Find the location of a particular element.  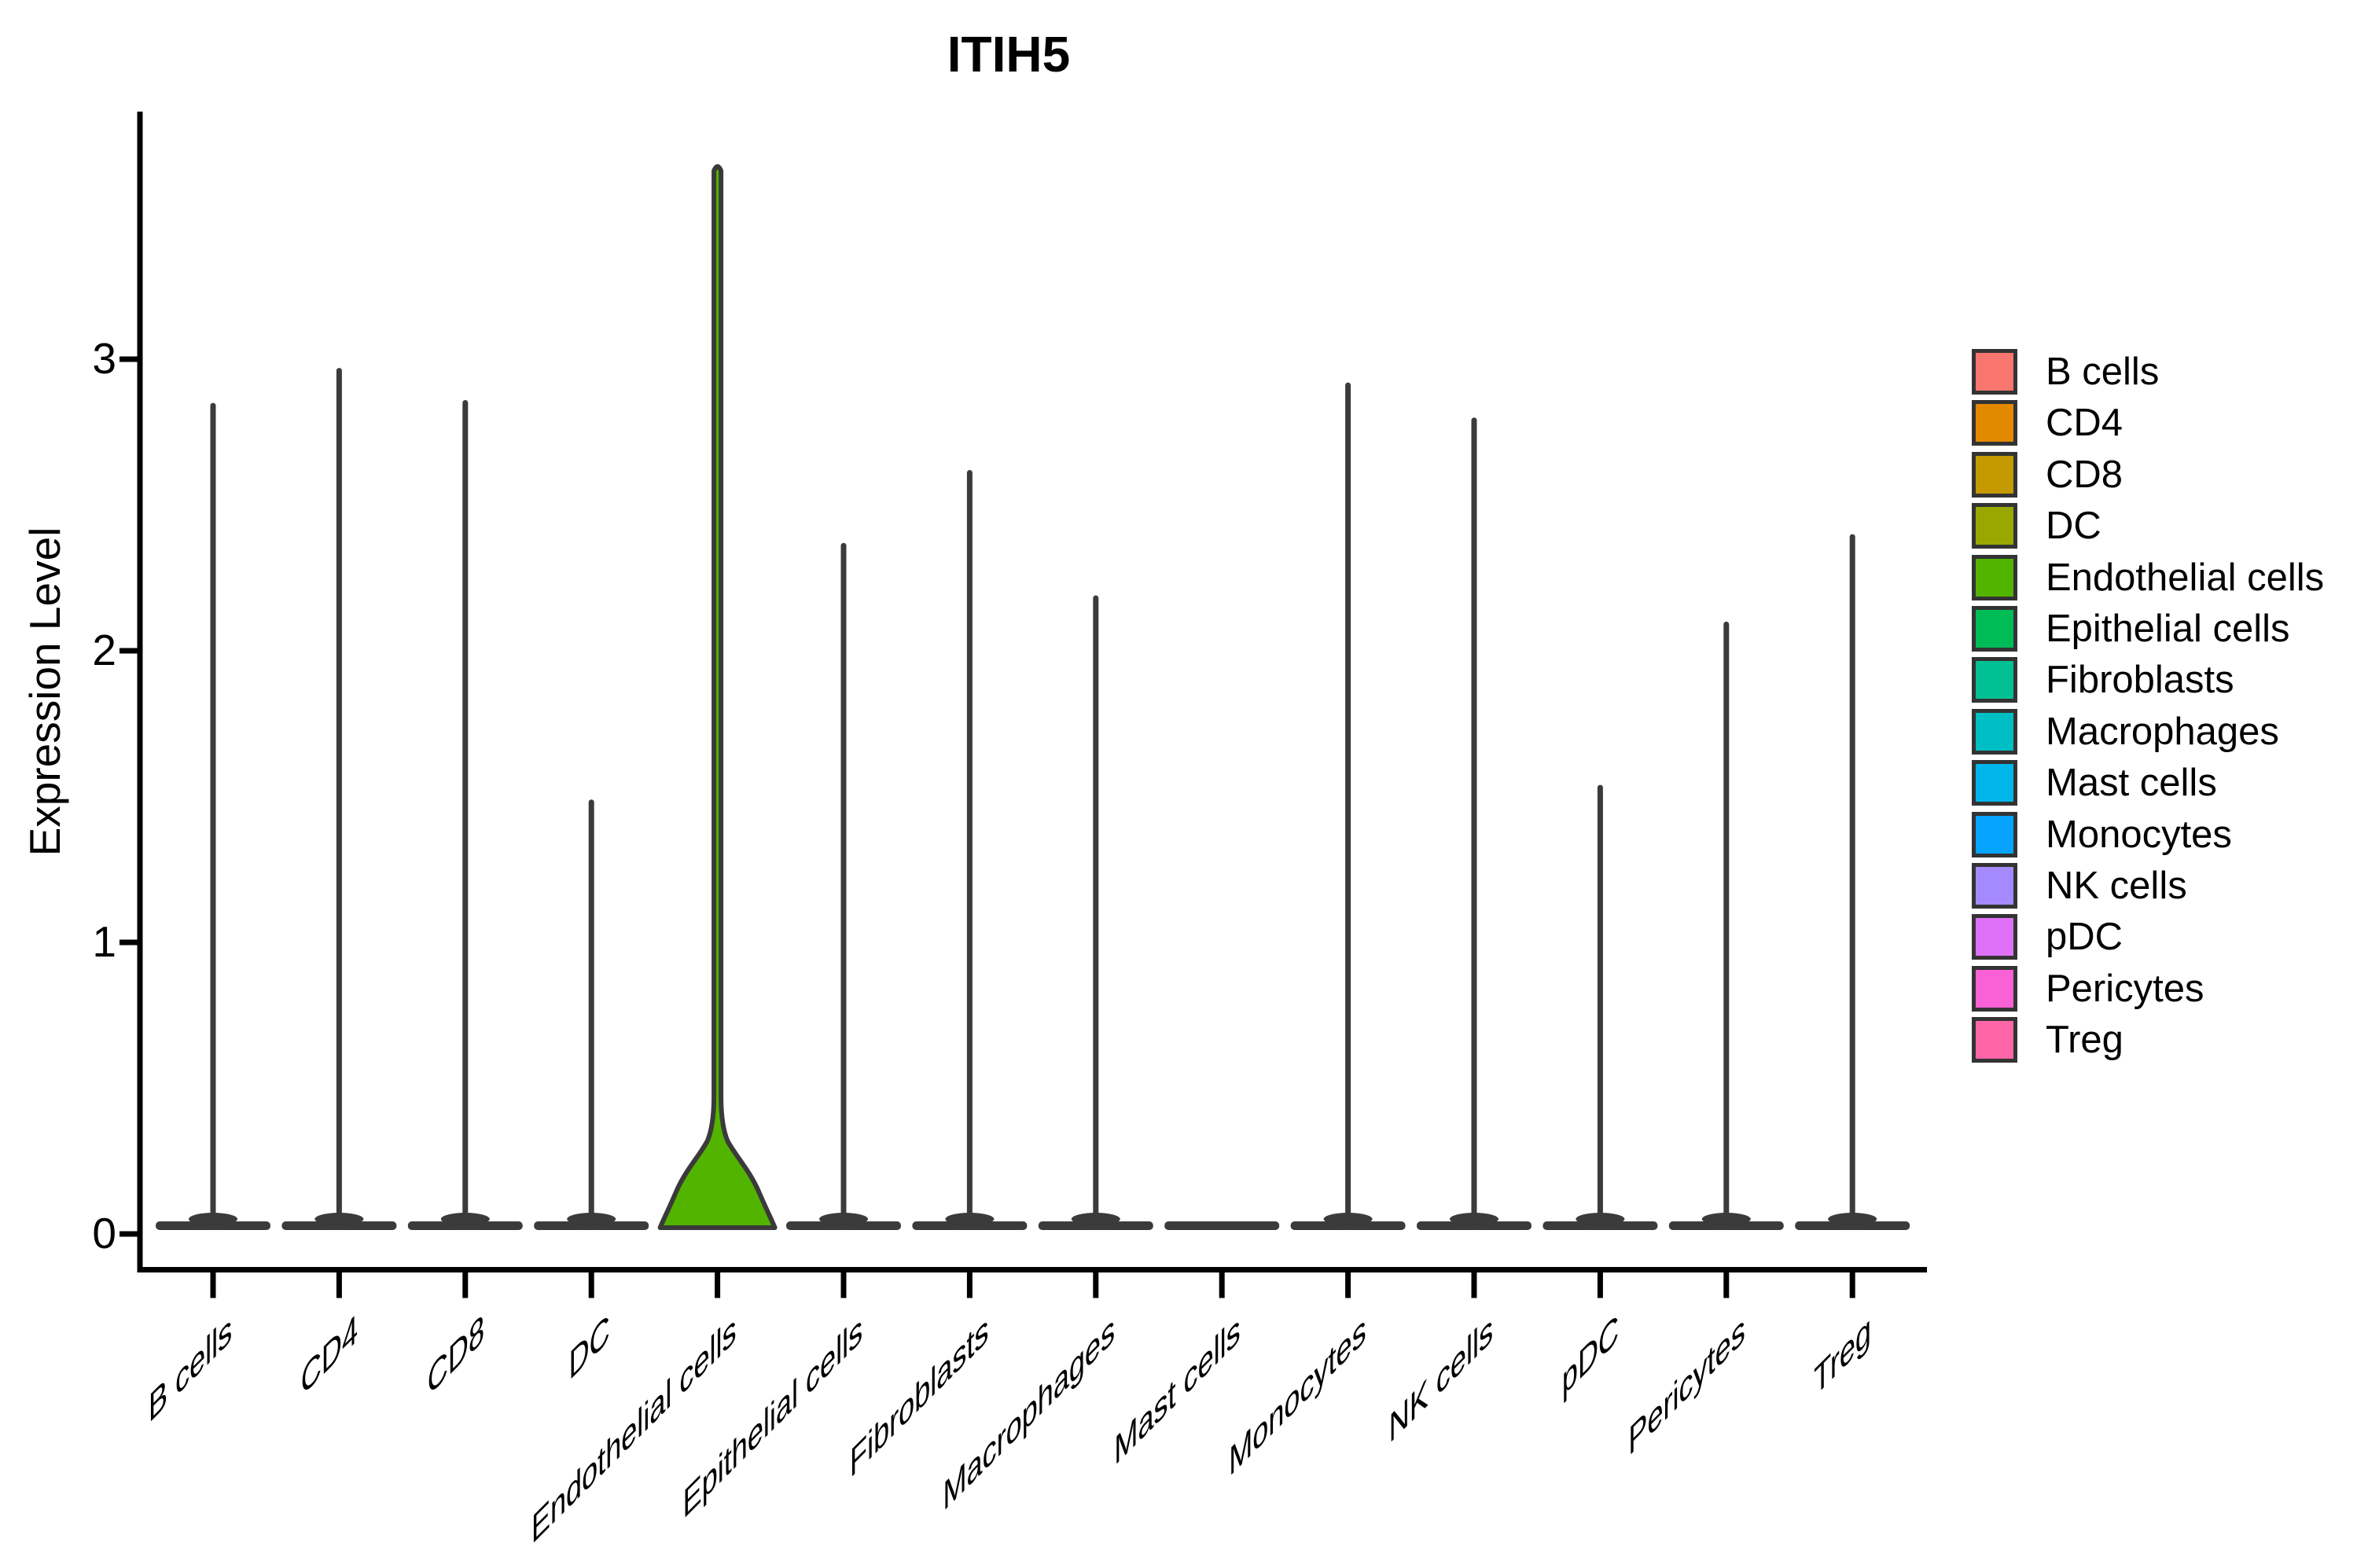

legend-label-b-cells: B cells is located at coordinates (2103, 372).